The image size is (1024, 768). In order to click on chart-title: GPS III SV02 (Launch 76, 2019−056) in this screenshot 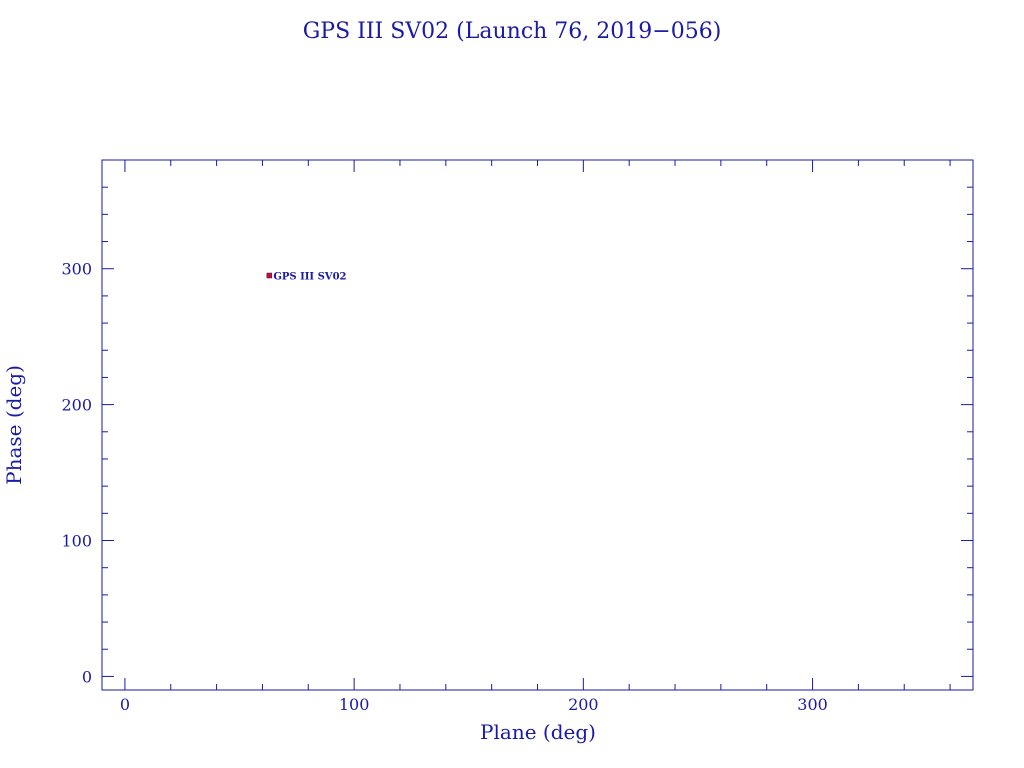, I will do `click(512, 31)`.